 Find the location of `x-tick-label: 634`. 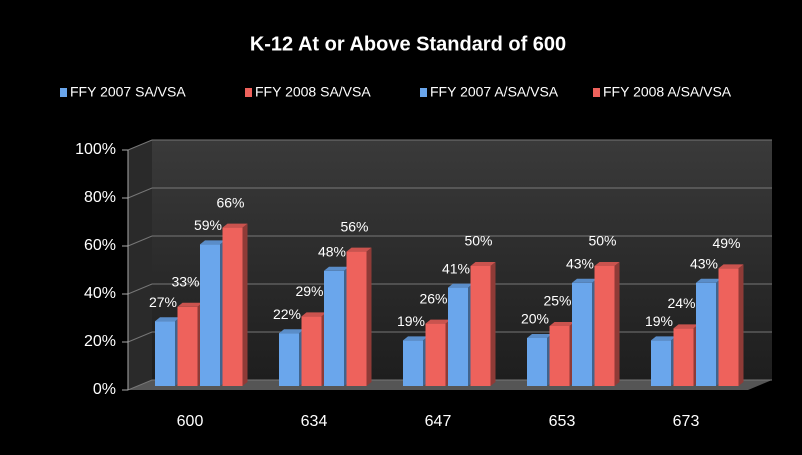

x-tick-label: 634 is located at coordinates (314, 421).